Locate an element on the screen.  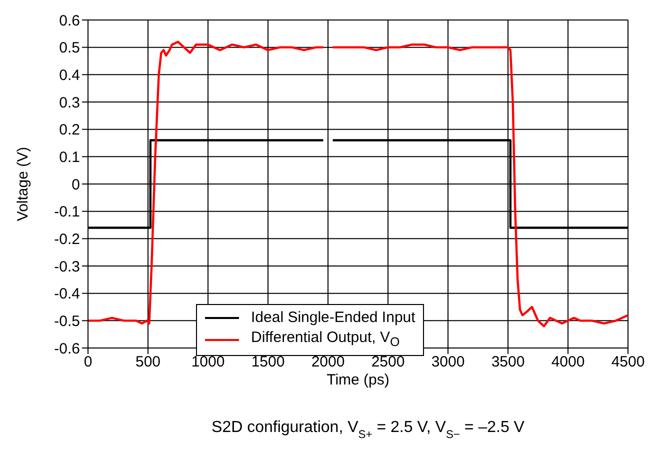
x-tick-label: 3500 is located at coordinates (508, 362).